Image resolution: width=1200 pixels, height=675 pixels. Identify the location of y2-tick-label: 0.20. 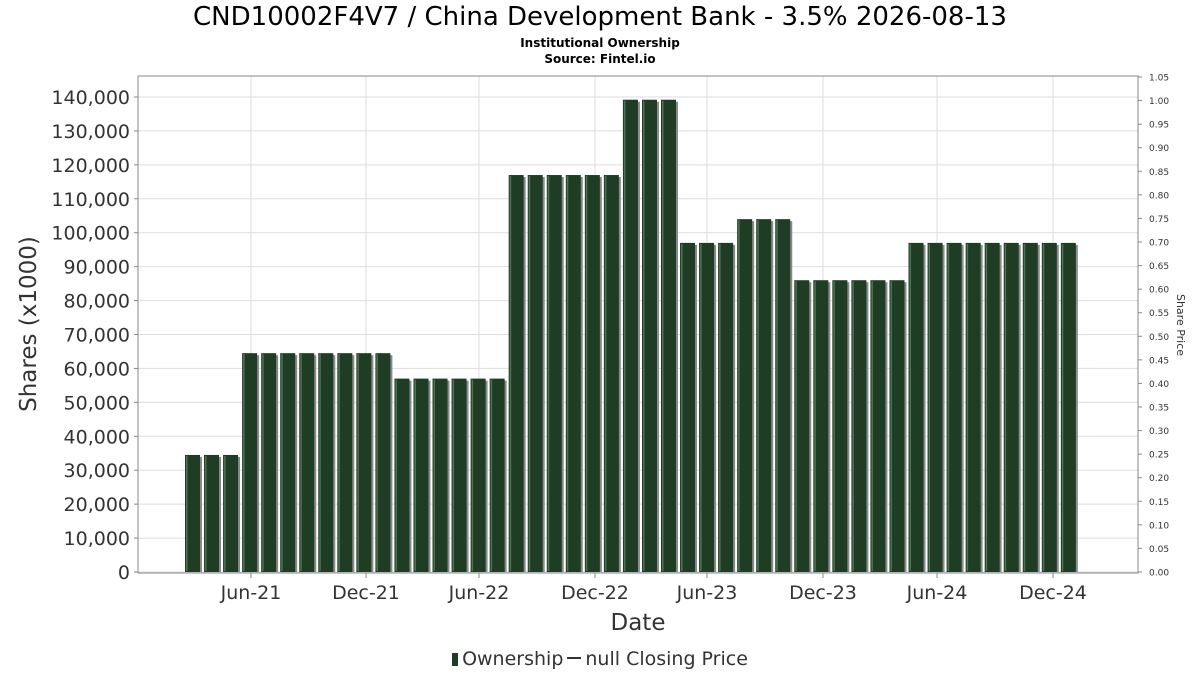
(1159, 479).